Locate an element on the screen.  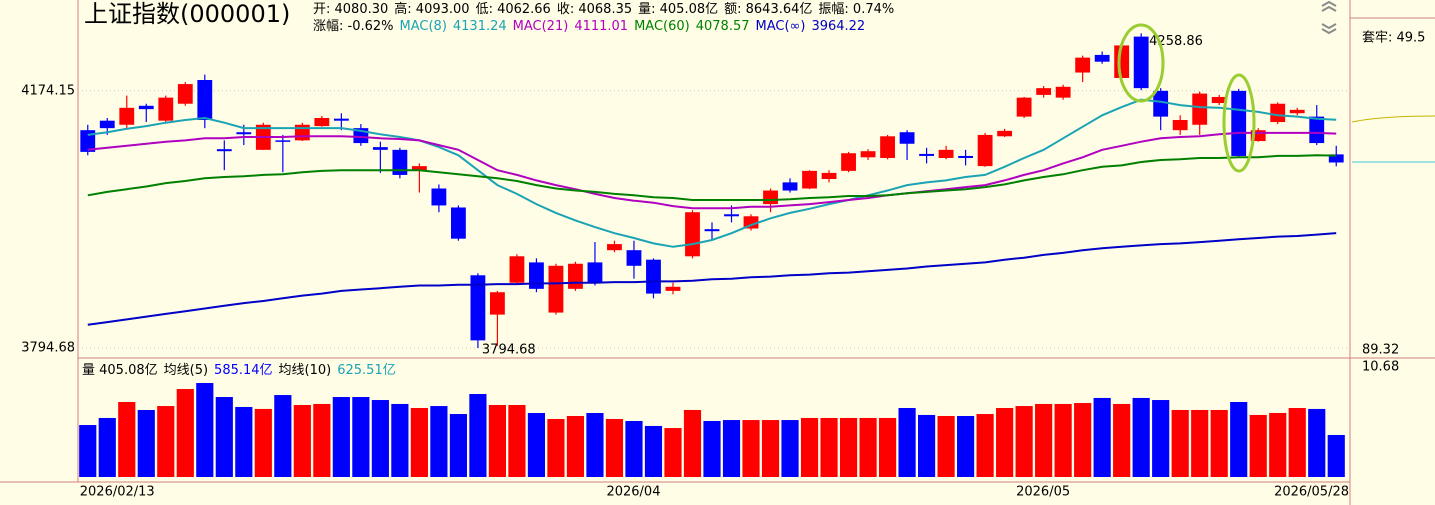
volume-legend-item: 585.14亿 is located at coordinates (243, 370).